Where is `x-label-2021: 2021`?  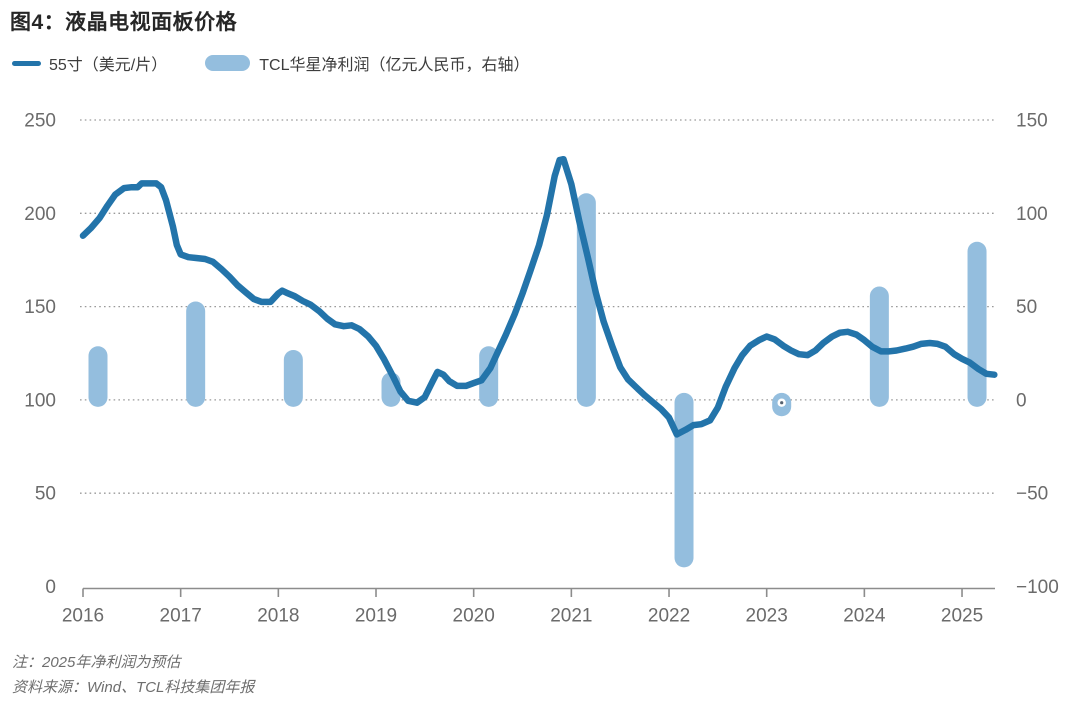 x-label-2021: 2021 is located at coordinates (571, 616).